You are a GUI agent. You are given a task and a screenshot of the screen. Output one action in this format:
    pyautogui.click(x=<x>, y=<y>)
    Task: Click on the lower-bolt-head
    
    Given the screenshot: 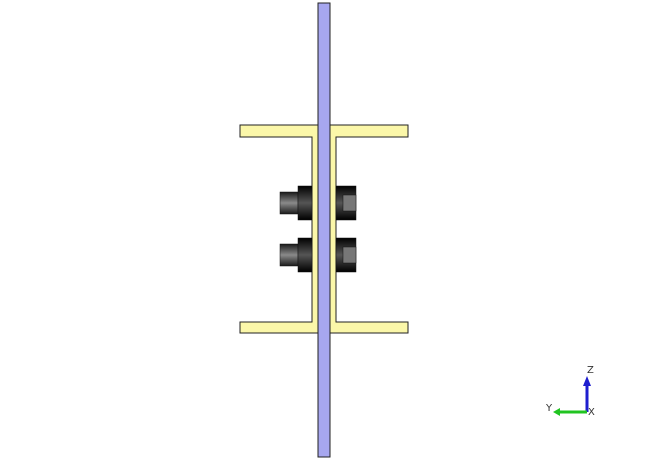 What is the action you would take?
    pyautogui.click(x=289, y=255)
    